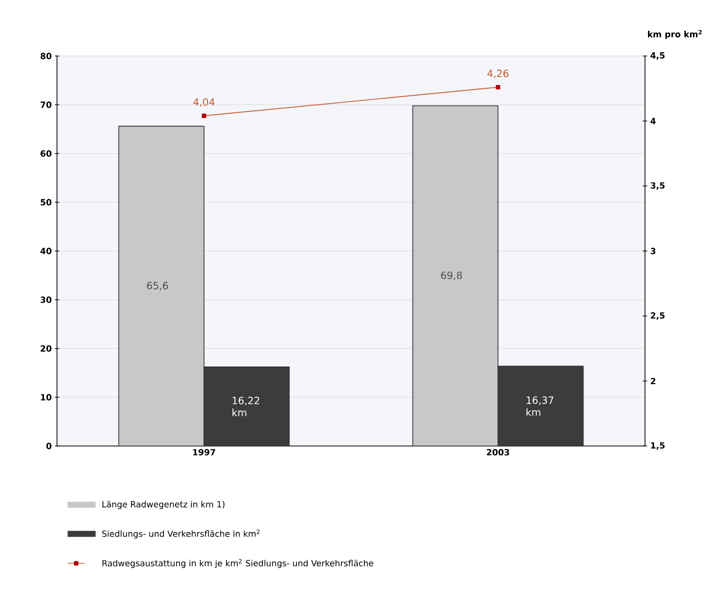 The height and width of the screenshot is (600, 709). I want to click on y2-tick-label: 3,5, so click(657, 186).